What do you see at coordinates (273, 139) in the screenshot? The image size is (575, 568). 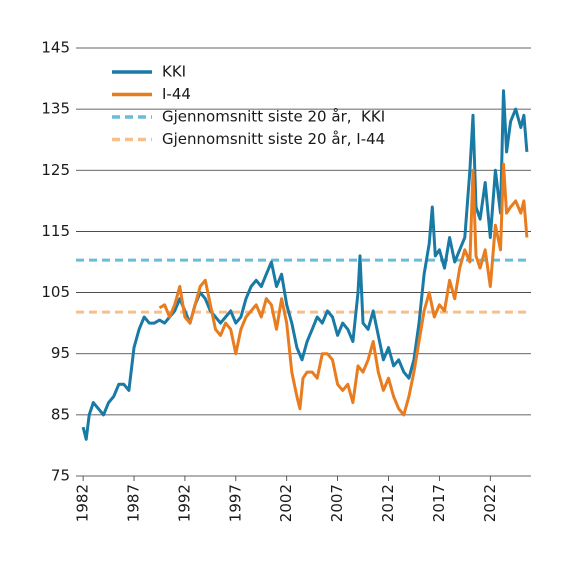 I see `legend-label: Gjennomsnitt siste 20 år, I-44` at bounding box center [273, 139].